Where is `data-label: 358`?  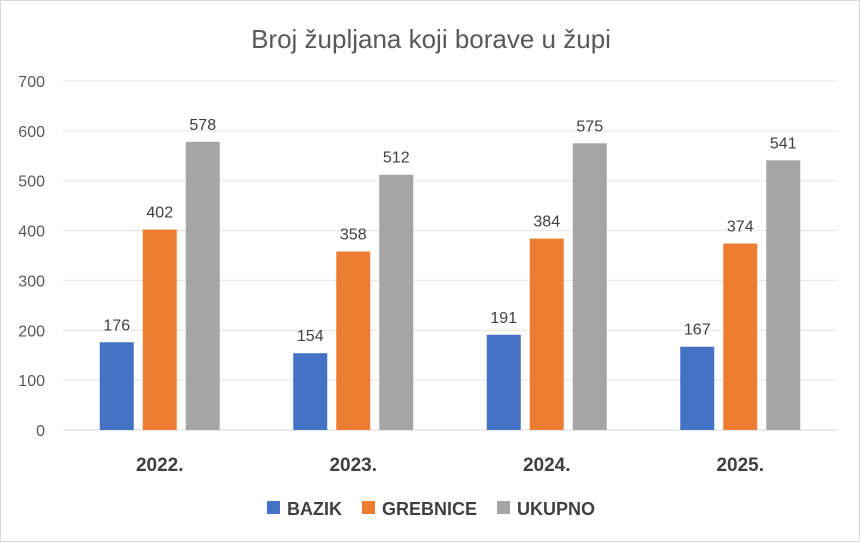 data-label: 358 is located at coordinates (353, 235).